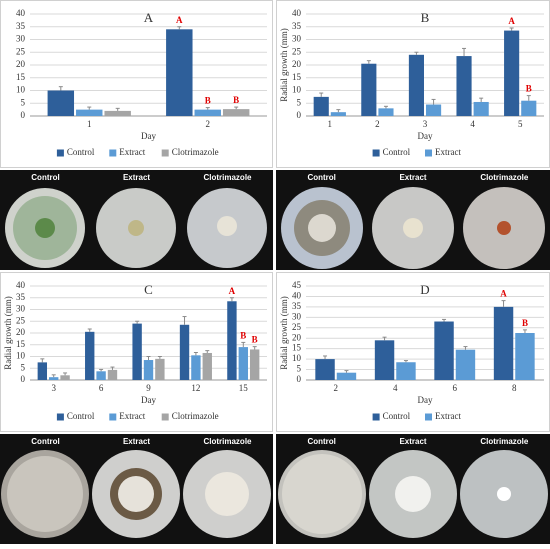  Describe the element at coordinates (21, 356) in the screenshot. I see `y-tick-label: 10` at that location.